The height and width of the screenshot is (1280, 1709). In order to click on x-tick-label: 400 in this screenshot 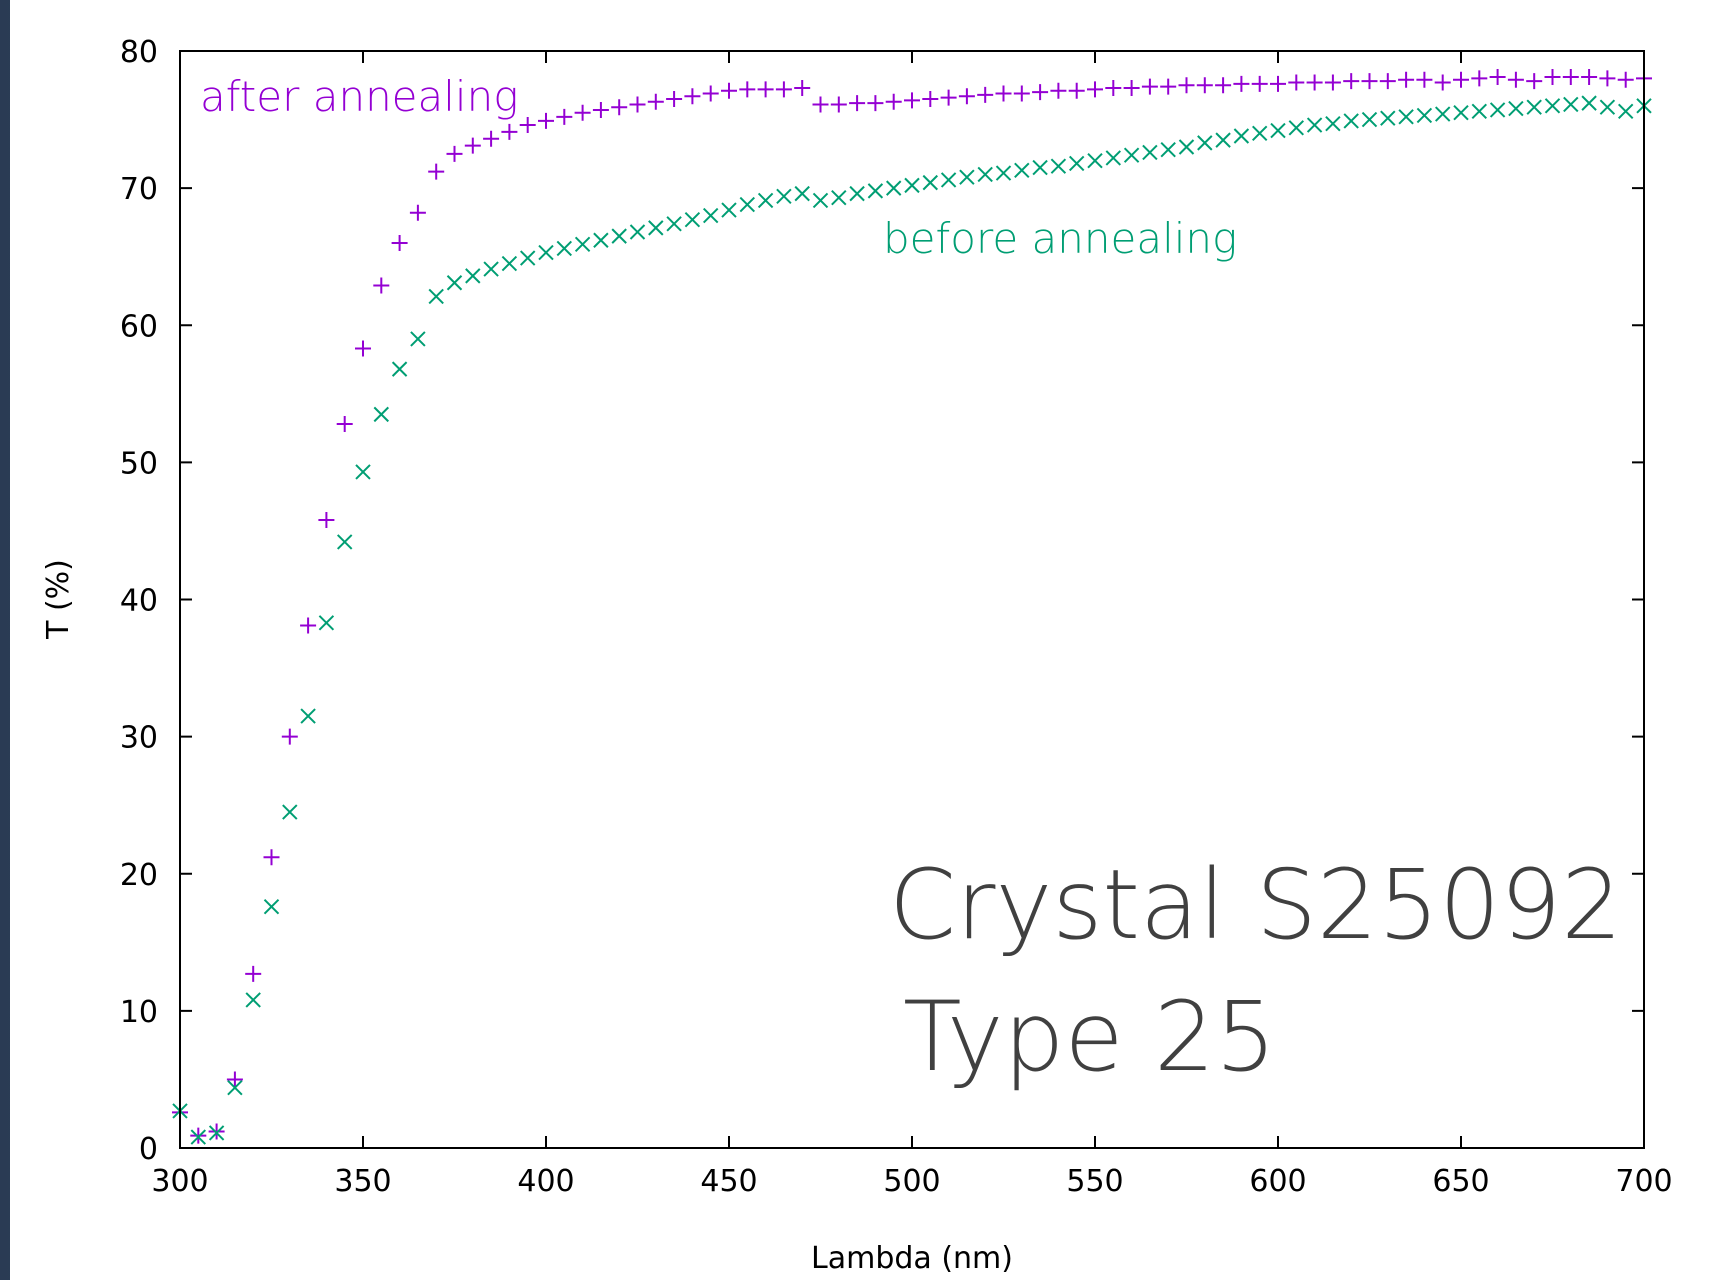, I will do `click(545, 1181)`.